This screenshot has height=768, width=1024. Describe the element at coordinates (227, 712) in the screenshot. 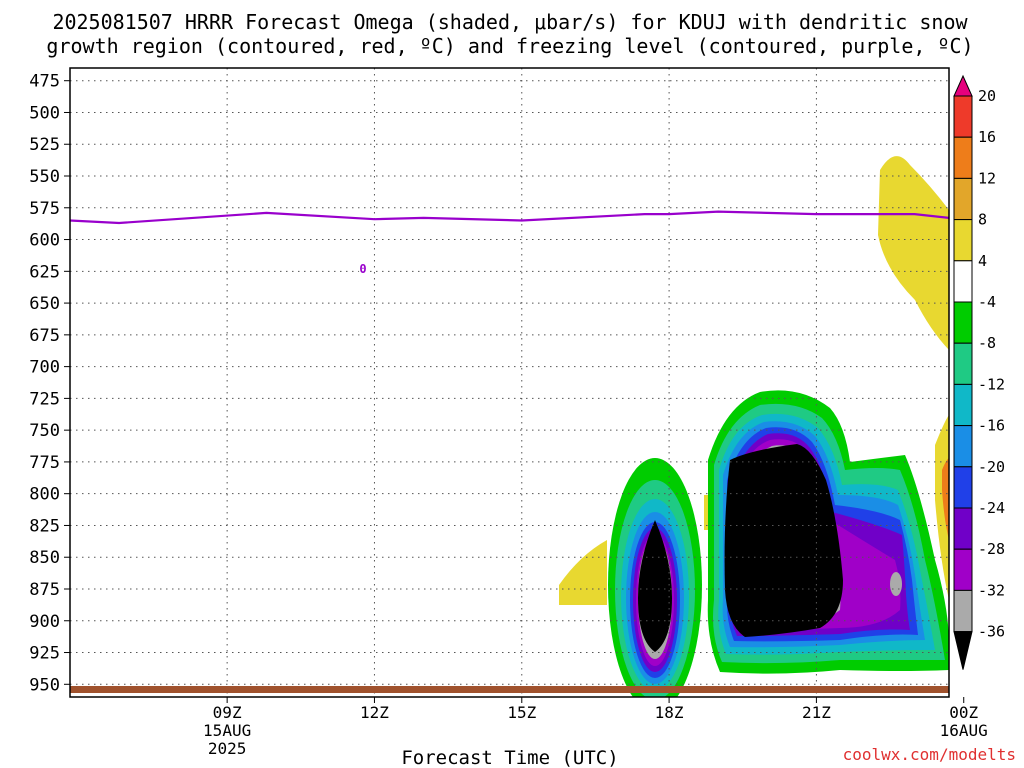

I see `x-tick-label: 09Z` at that location.